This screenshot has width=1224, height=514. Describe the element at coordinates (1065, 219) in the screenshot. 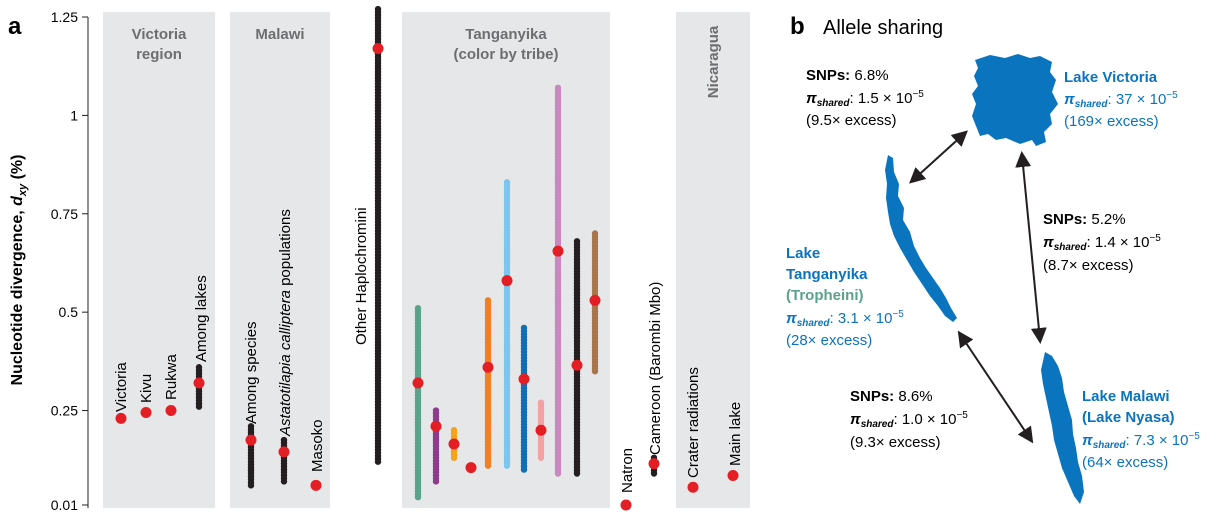

I see `pair-vic-mal-snps-label: SNPs:` at that location.